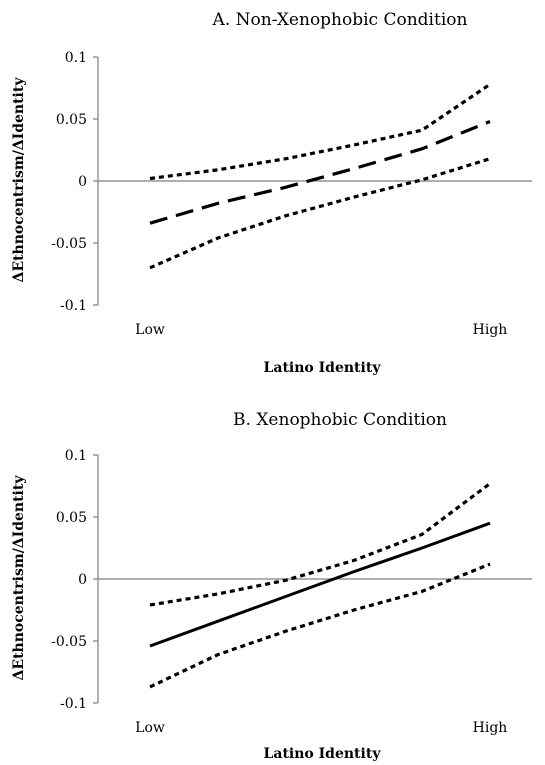 The width and height of the screenshot is (545, 765). What do you see at coordinates (19, 578) in the screenshot?
I see `y-axis-label-b: ΔEthnocentrism/ΔIdentity` at bounding box center [19, 578].